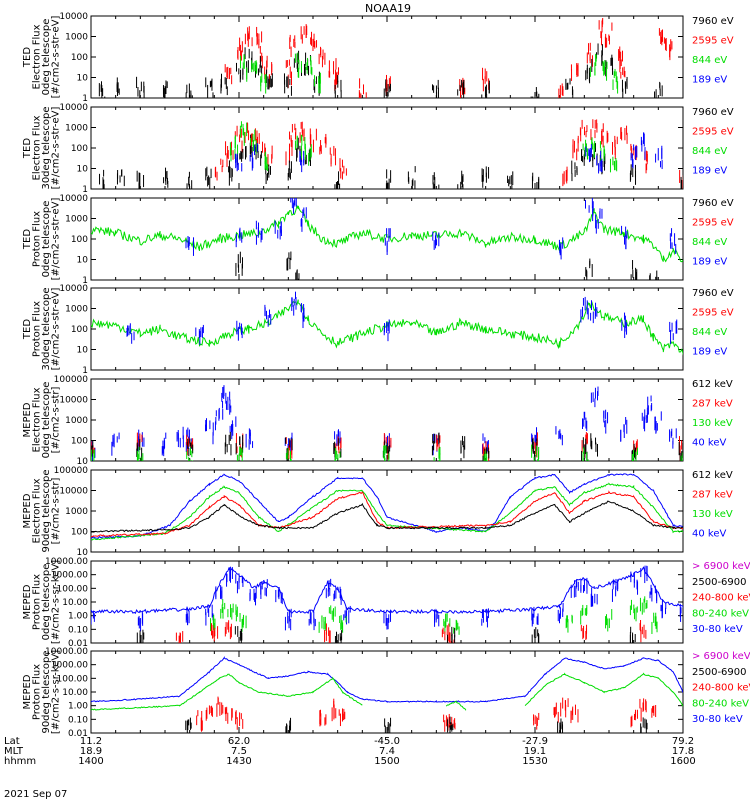  Describe the element at coordinates (55, 419) in the screenshot. I see `y-axis-label-line: [#/cm2-s-str]` at that location.